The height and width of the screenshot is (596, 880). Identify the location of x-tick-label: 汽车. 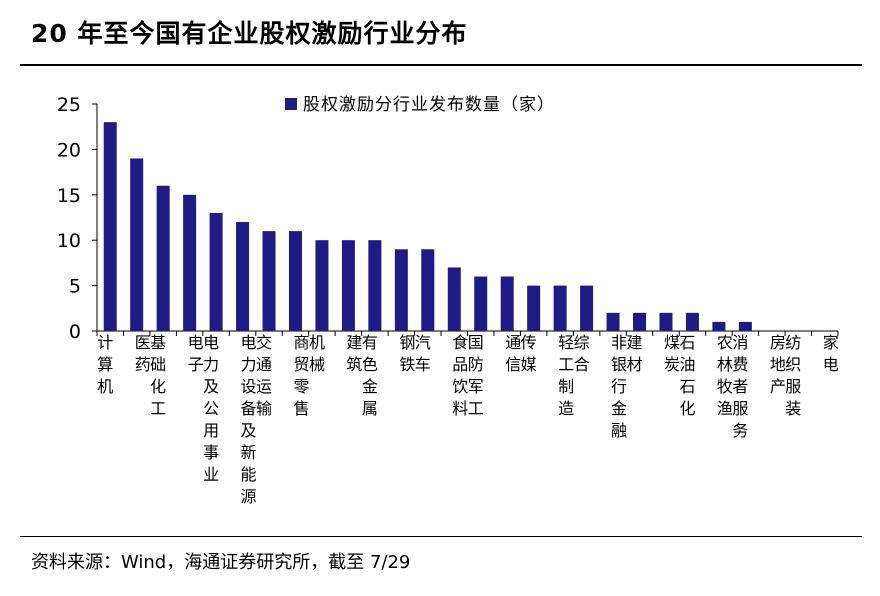
(423, 353).